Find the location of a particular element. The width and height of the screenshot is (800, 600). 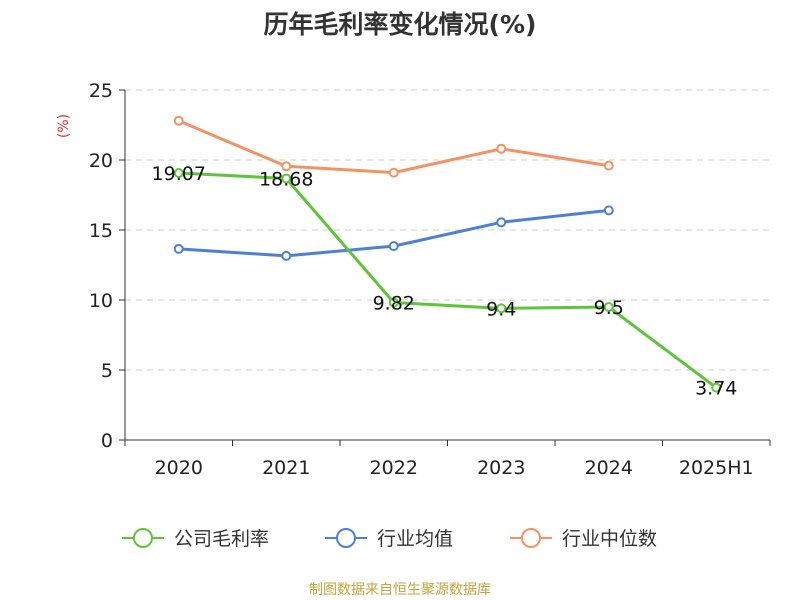

y-axis-unit-label: (%) is located at coordinates (64, 126).